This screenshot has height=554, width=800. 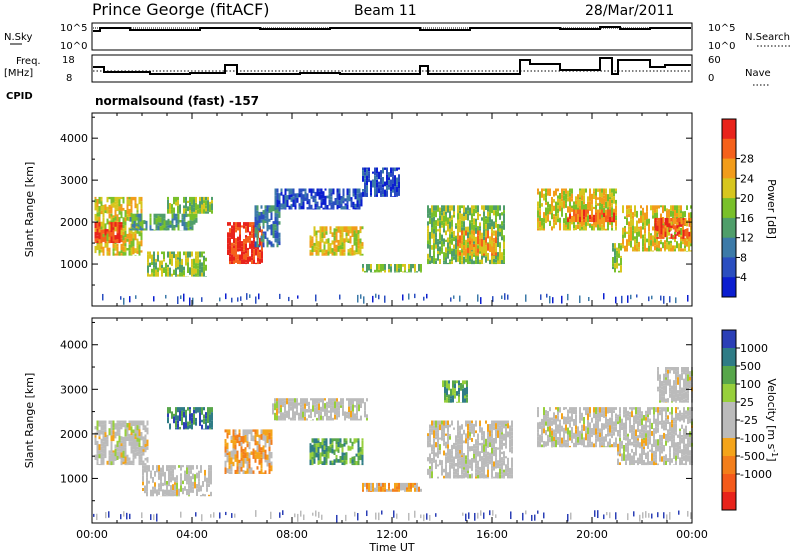 What do you see at coordinates (756, 474) in the screenshot?
I see `colorbar-tick-label: -1000` at bounding box center [756, 474].